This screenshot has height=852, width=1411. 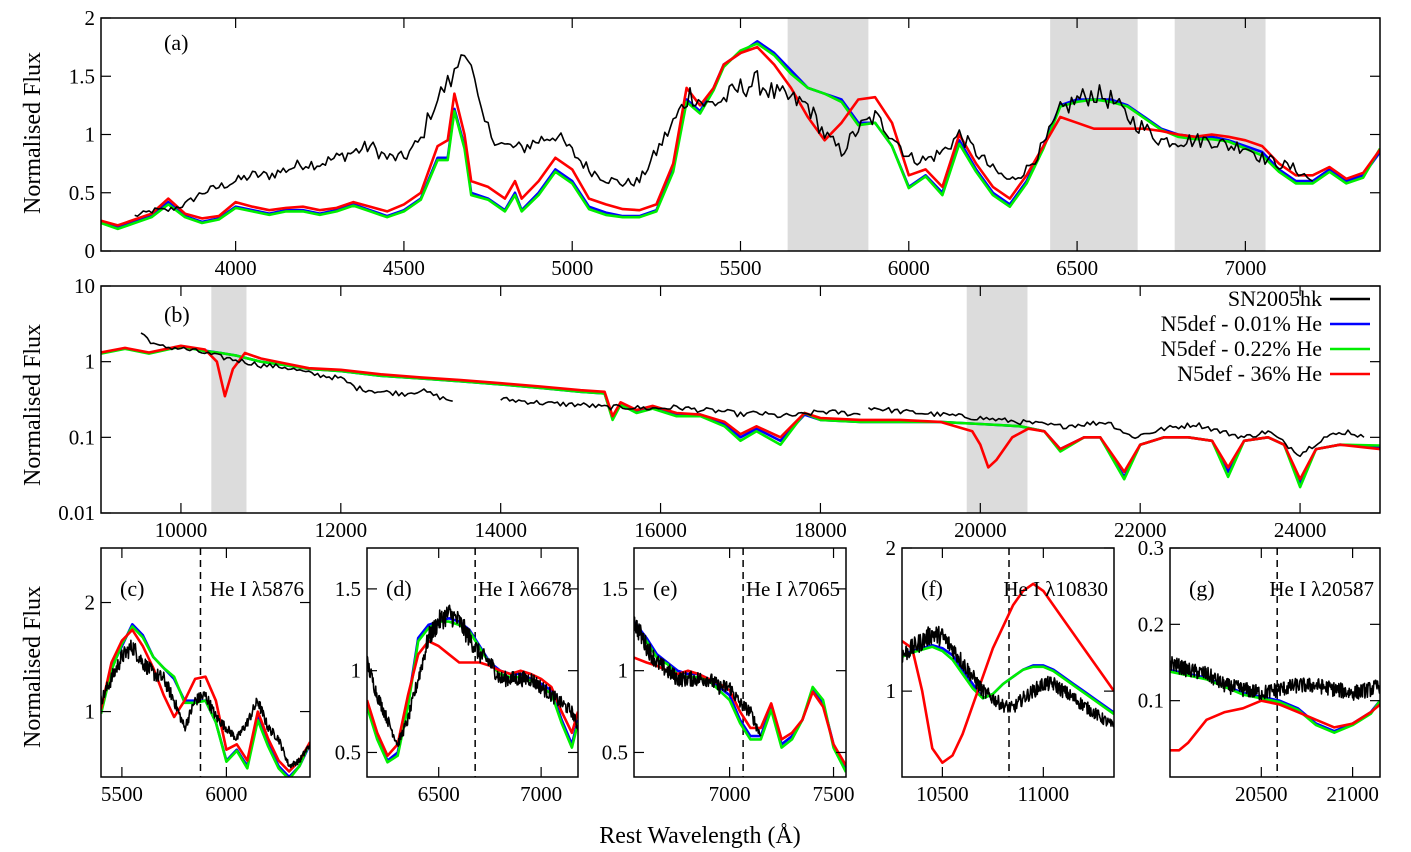 I want to click on x-axis-label: Rest Wavelength (Å), so click(x=700, y=836).